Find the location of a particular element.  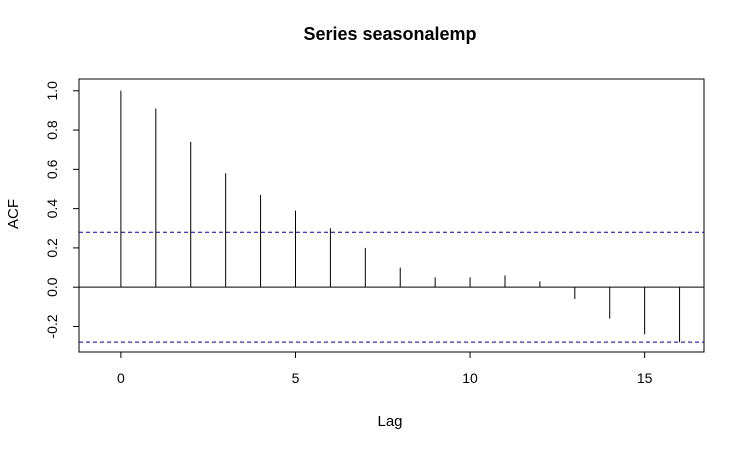

chart-title: Series seasonalemp is located at coordinates (389, 34).